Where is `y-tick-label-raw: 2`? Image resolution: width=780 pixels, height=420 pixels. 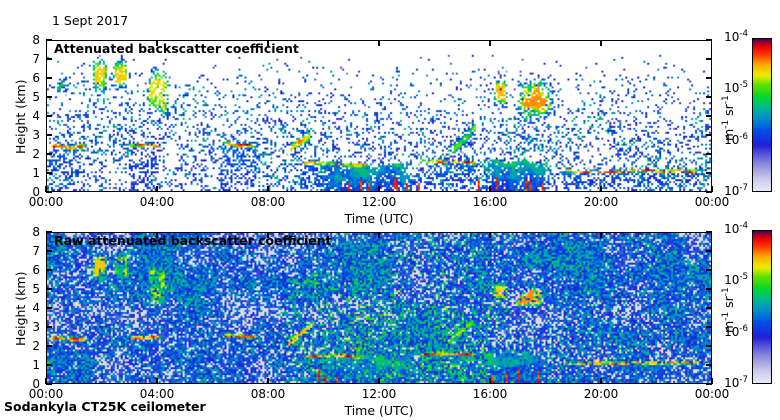
y-tick-label-raw: 2 is located at coordinates (36, 346).